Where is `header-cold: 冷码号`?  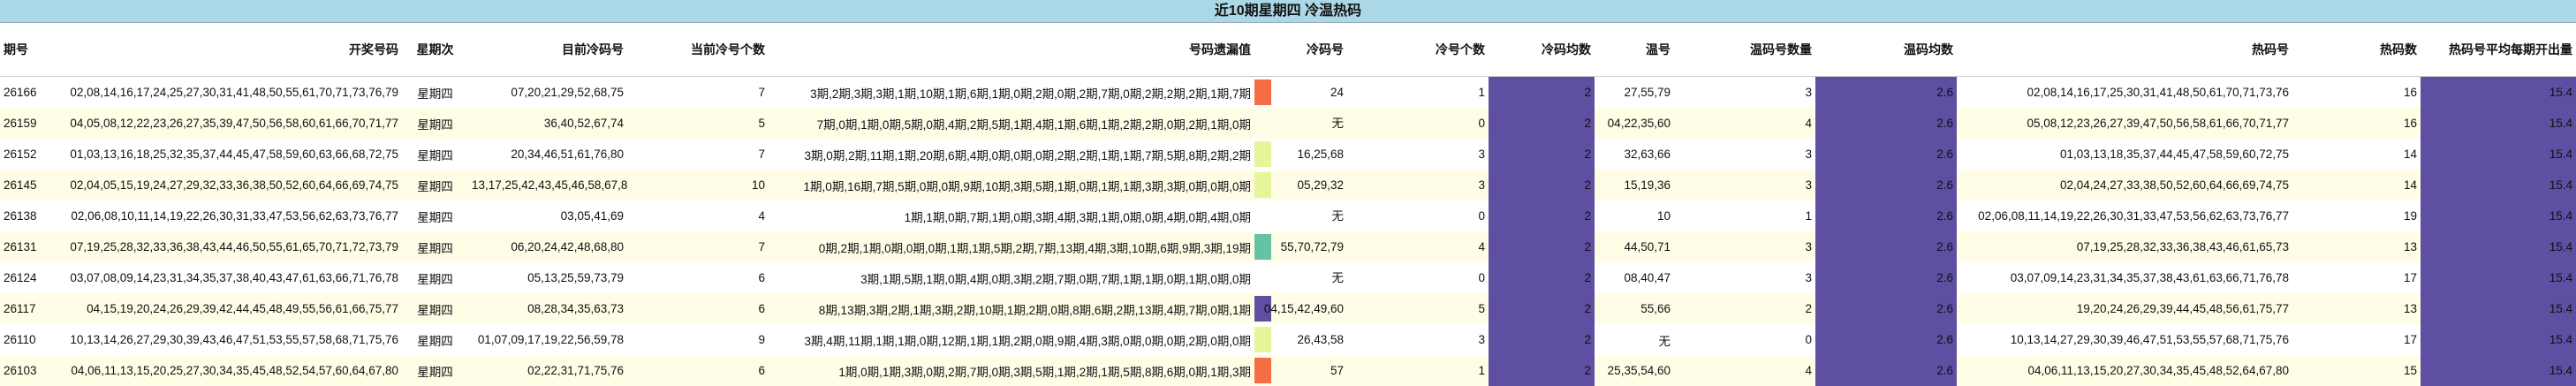
header-cold: 冷码号 is located at coordinates (1300, 50).